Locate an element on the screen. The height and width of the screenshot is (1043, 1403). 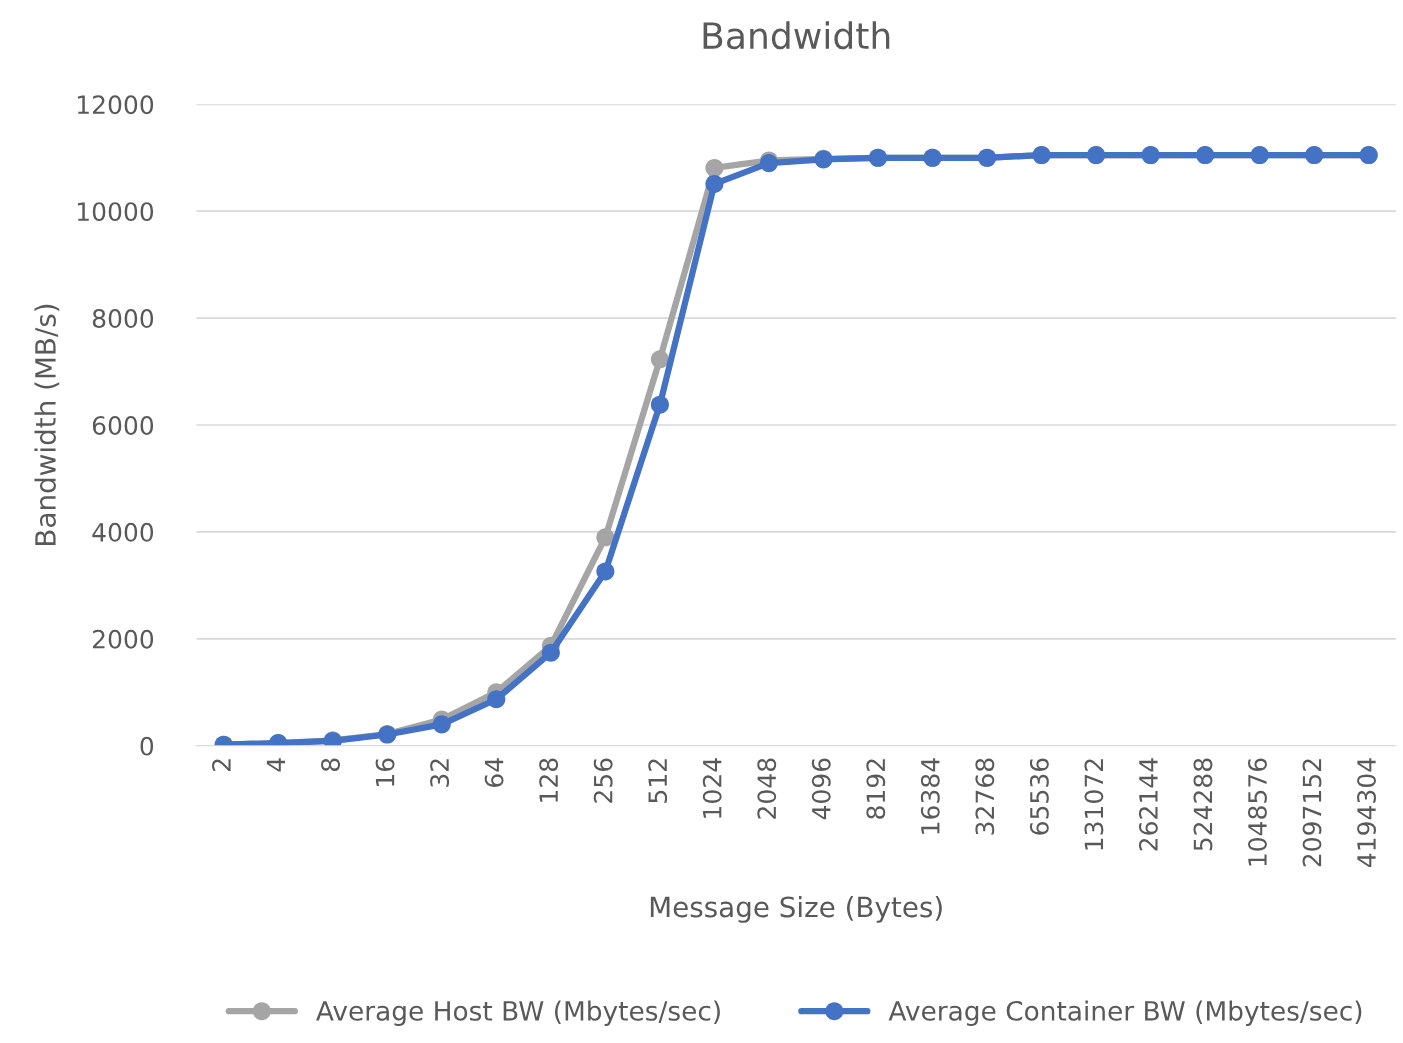
x-tick-label: 32768 is located at coordinates (985, 796).